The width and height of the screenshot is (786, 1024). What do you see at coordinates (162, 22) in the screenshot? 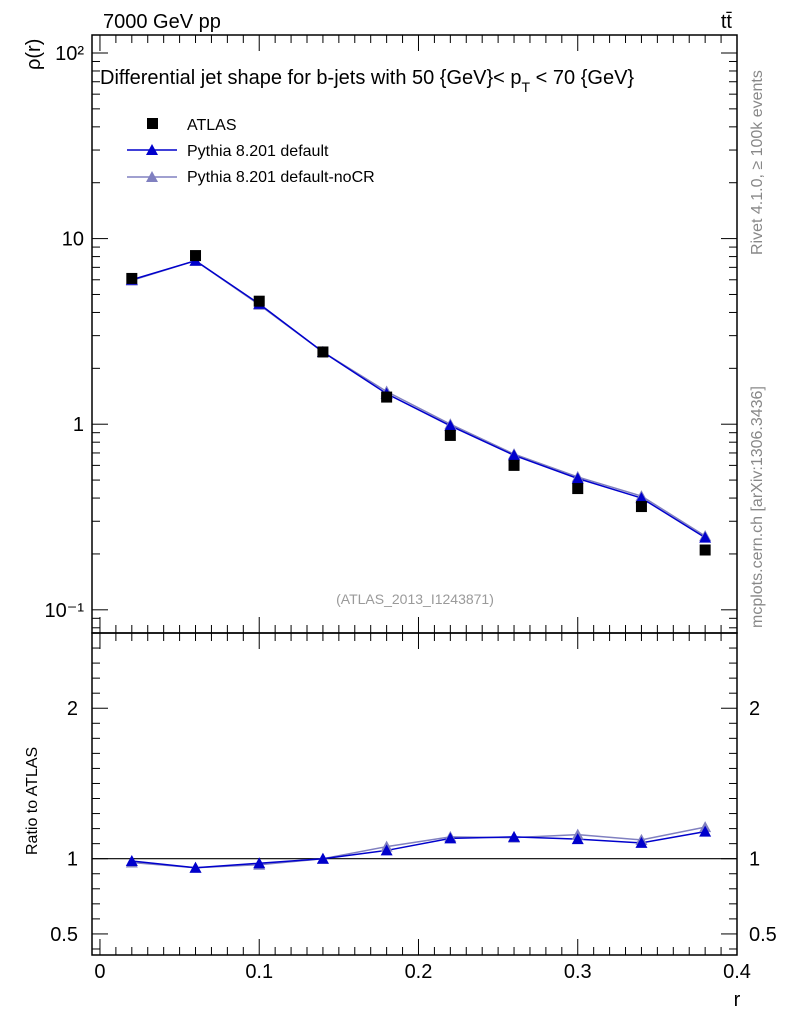
I see `energy-label: 7000 GeV pp` at bounding box center [162, 22].